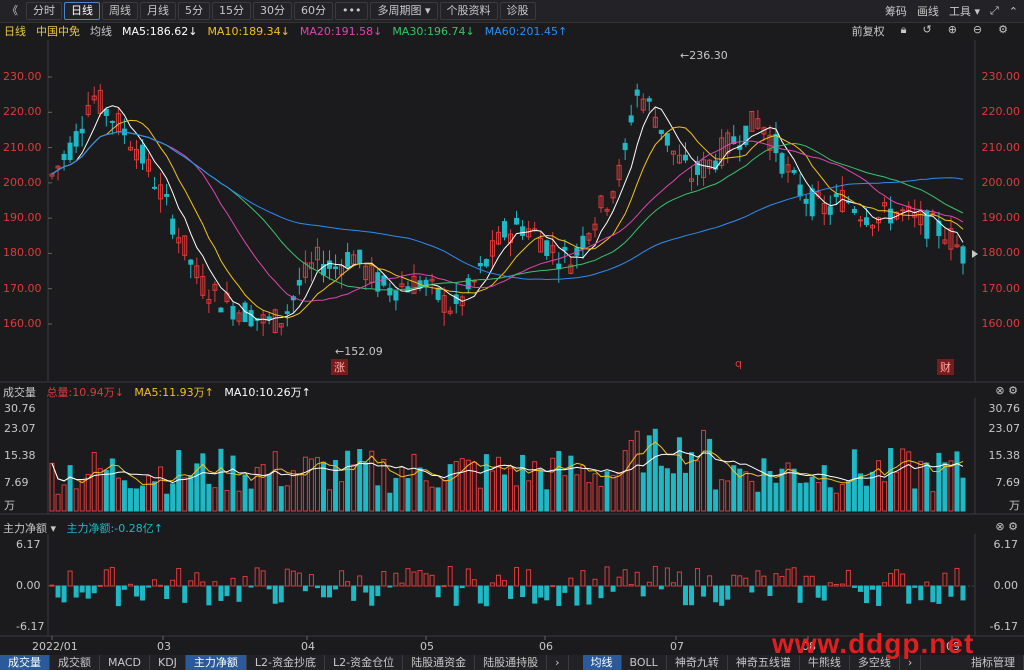 This screenshot has height=670, width=1024. What do you see at coordinates (75, 662) in the screenshot?
I see `tab-turnover: 成交额` at bounding box center [75, 662].